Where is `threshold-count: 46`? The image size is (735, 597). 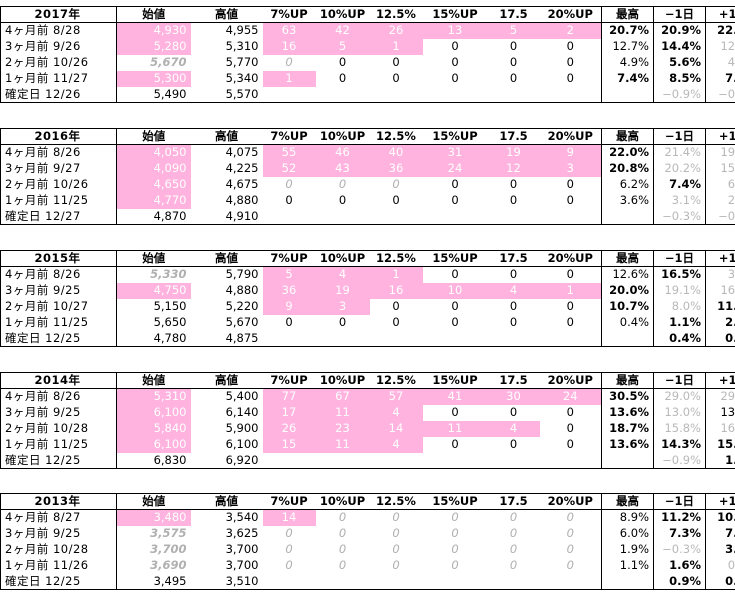 threshold-count: 46 is located at coordinates (342, 152).